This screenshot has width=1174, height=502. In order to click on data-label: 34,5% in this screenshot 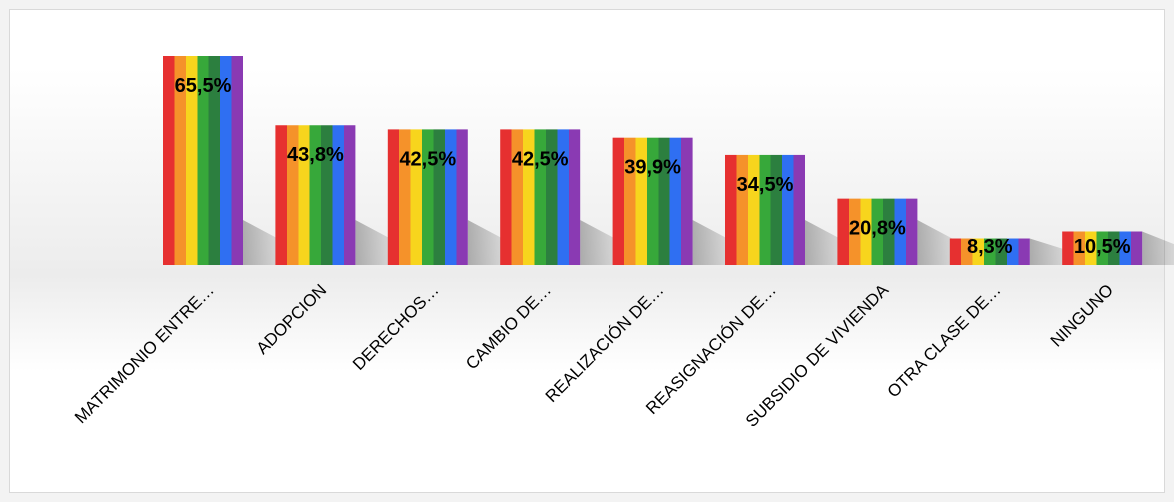, I will do `click(765, 185)`.